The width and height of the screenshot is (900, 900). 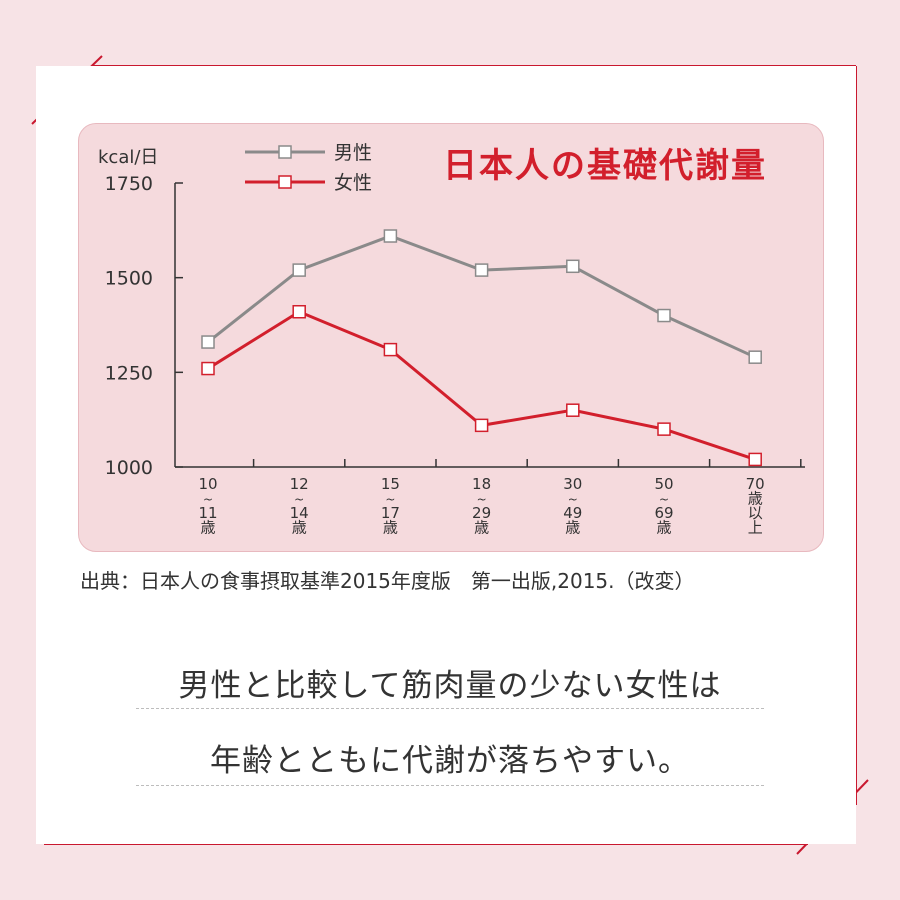 I want to click on legend-label-0: 男性, so click(x=353, y=153).